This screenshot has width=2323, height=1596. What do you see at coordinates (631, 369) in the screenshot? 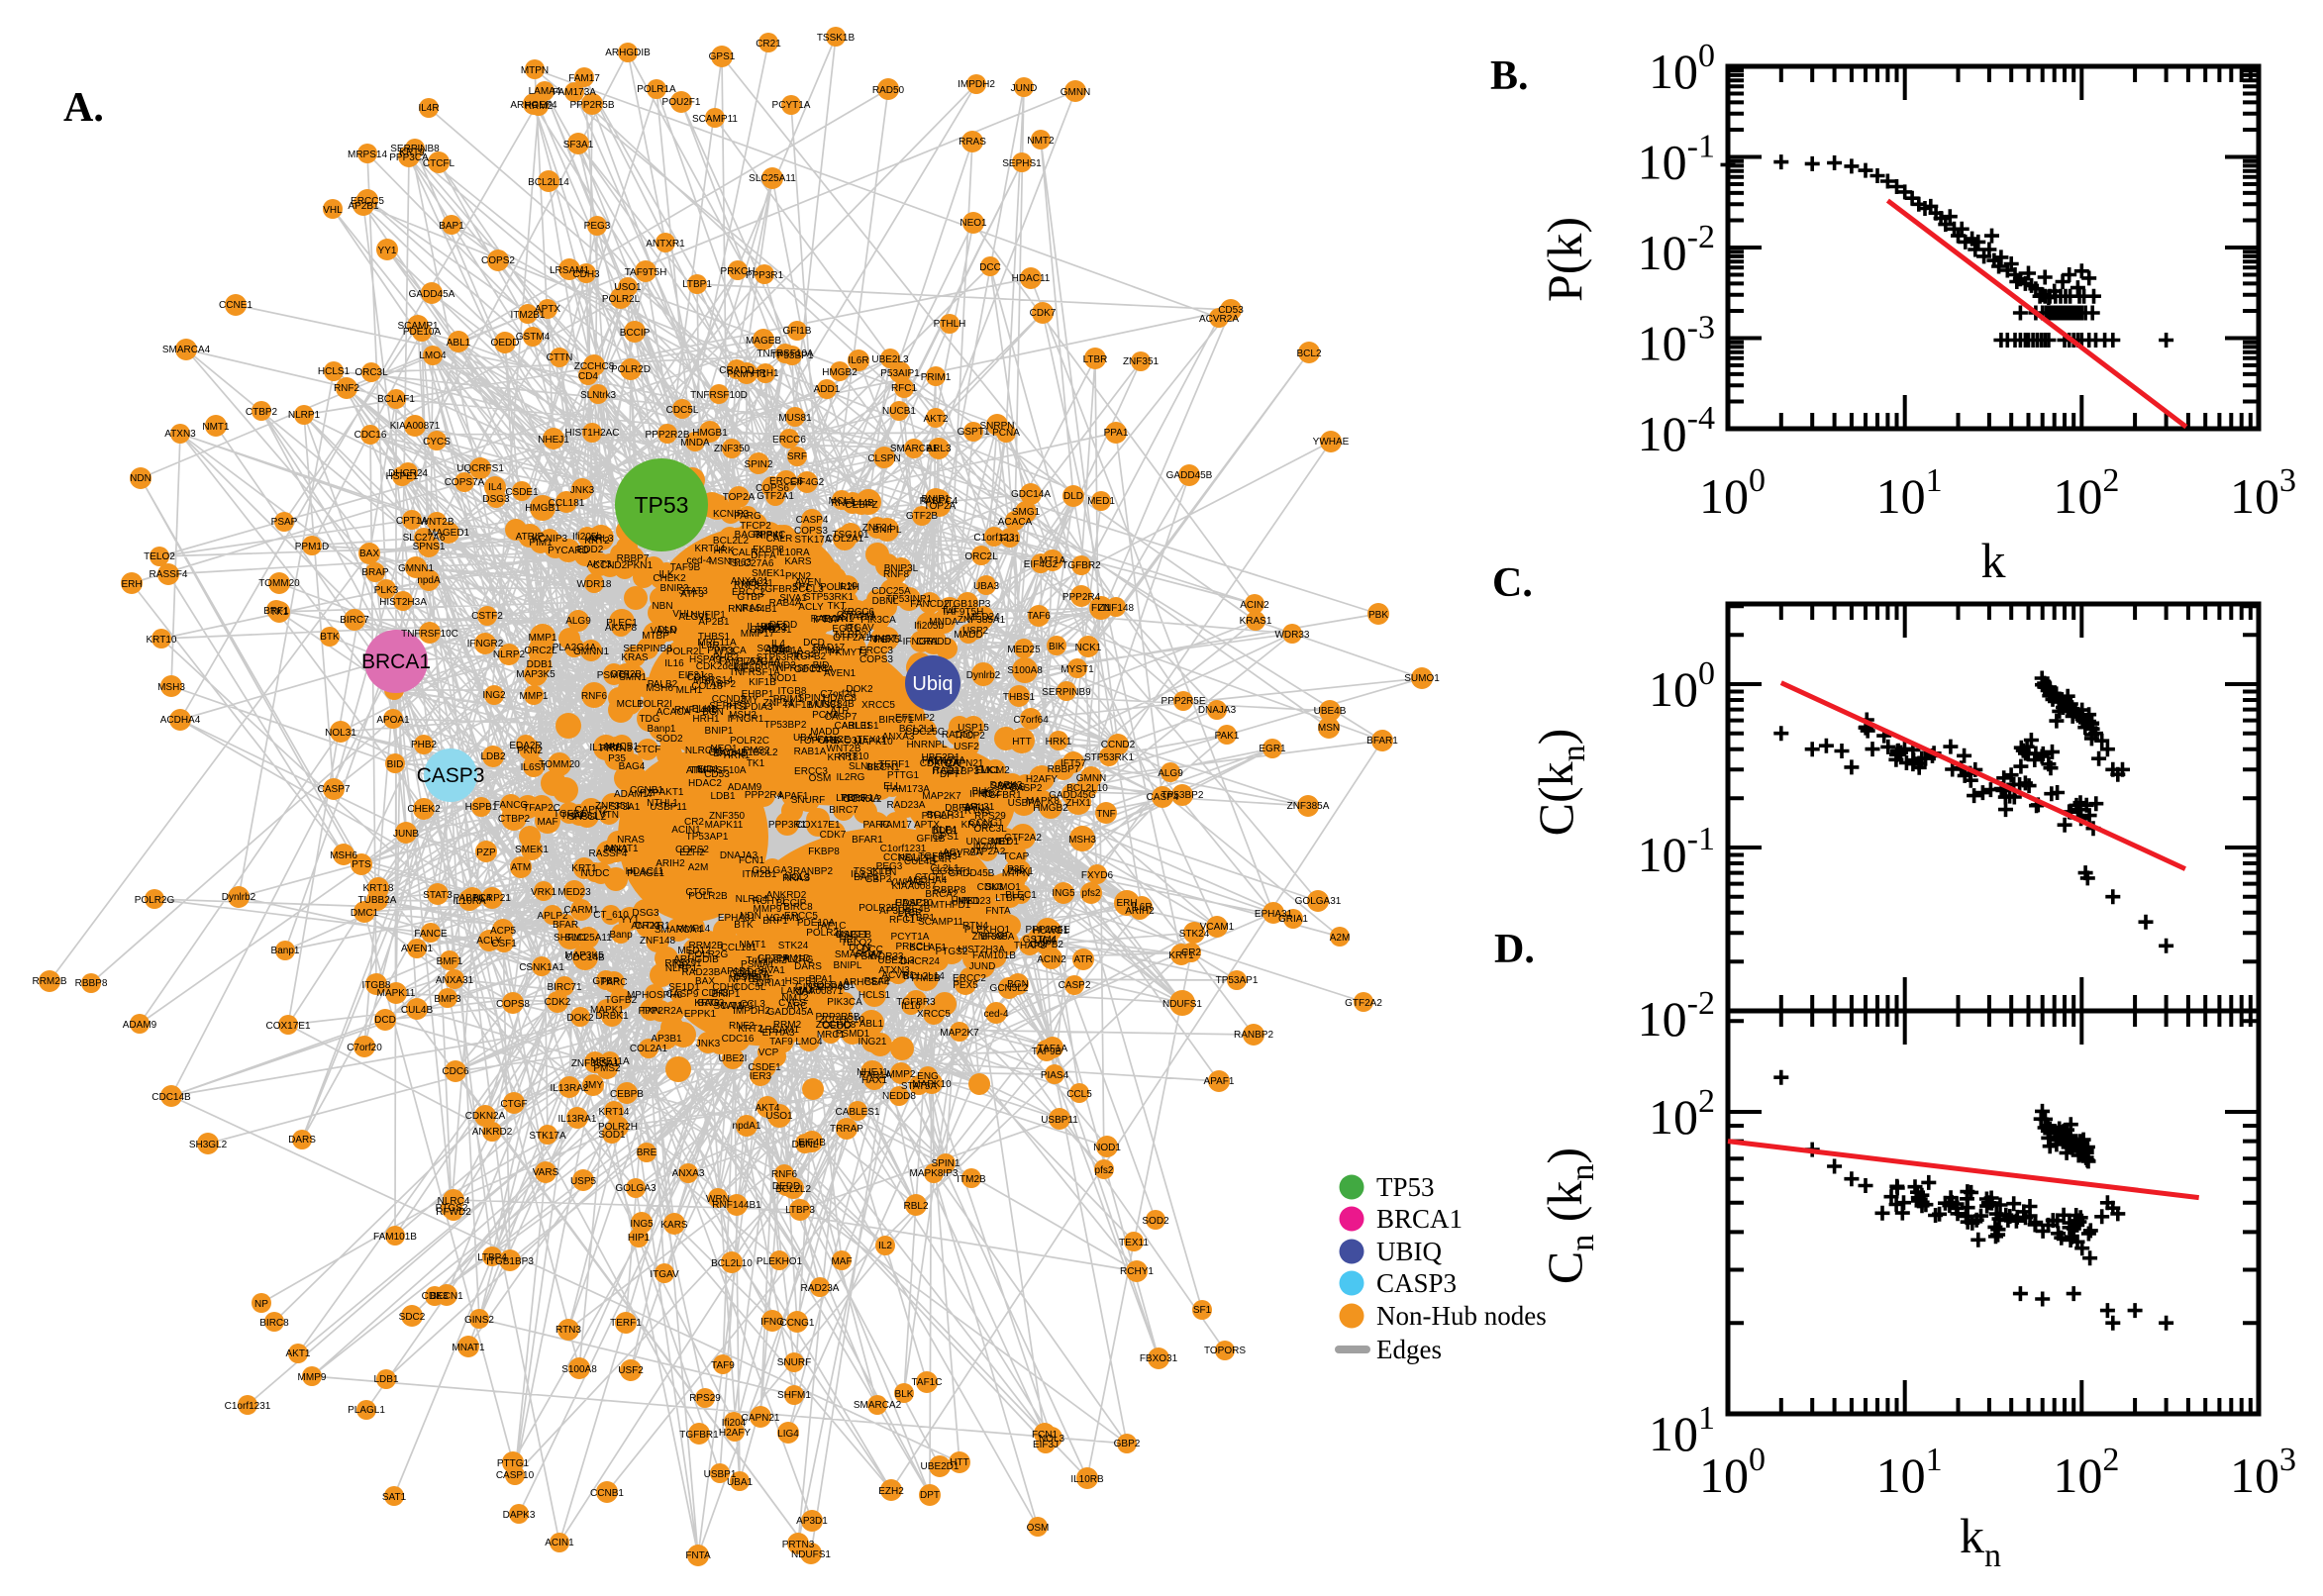
I see `svg-text: POLR2D` at bounding box center [631, 369].